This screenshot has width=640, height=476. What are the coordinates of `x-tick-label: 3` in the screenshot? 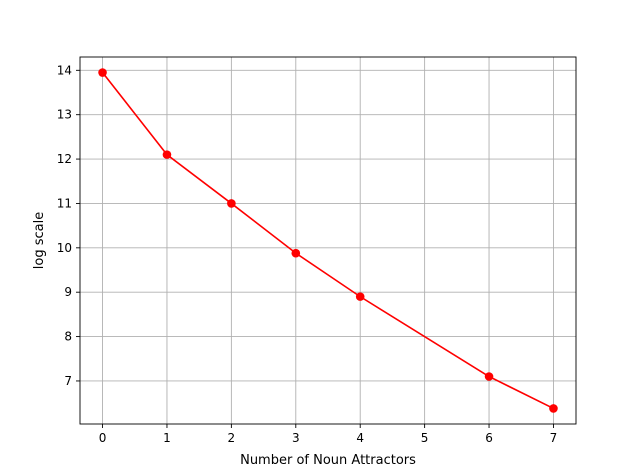 It's located at (296, 438).